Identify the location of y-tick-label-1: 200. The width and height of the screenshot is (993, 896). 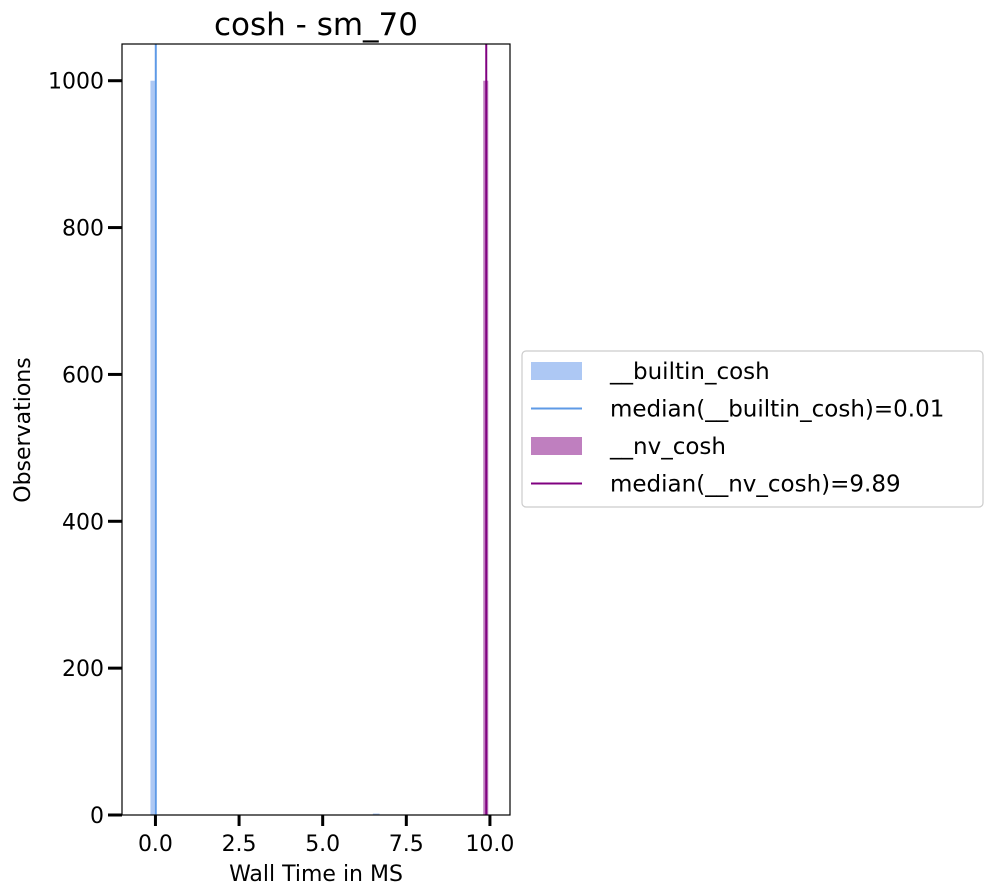
(83, 669).